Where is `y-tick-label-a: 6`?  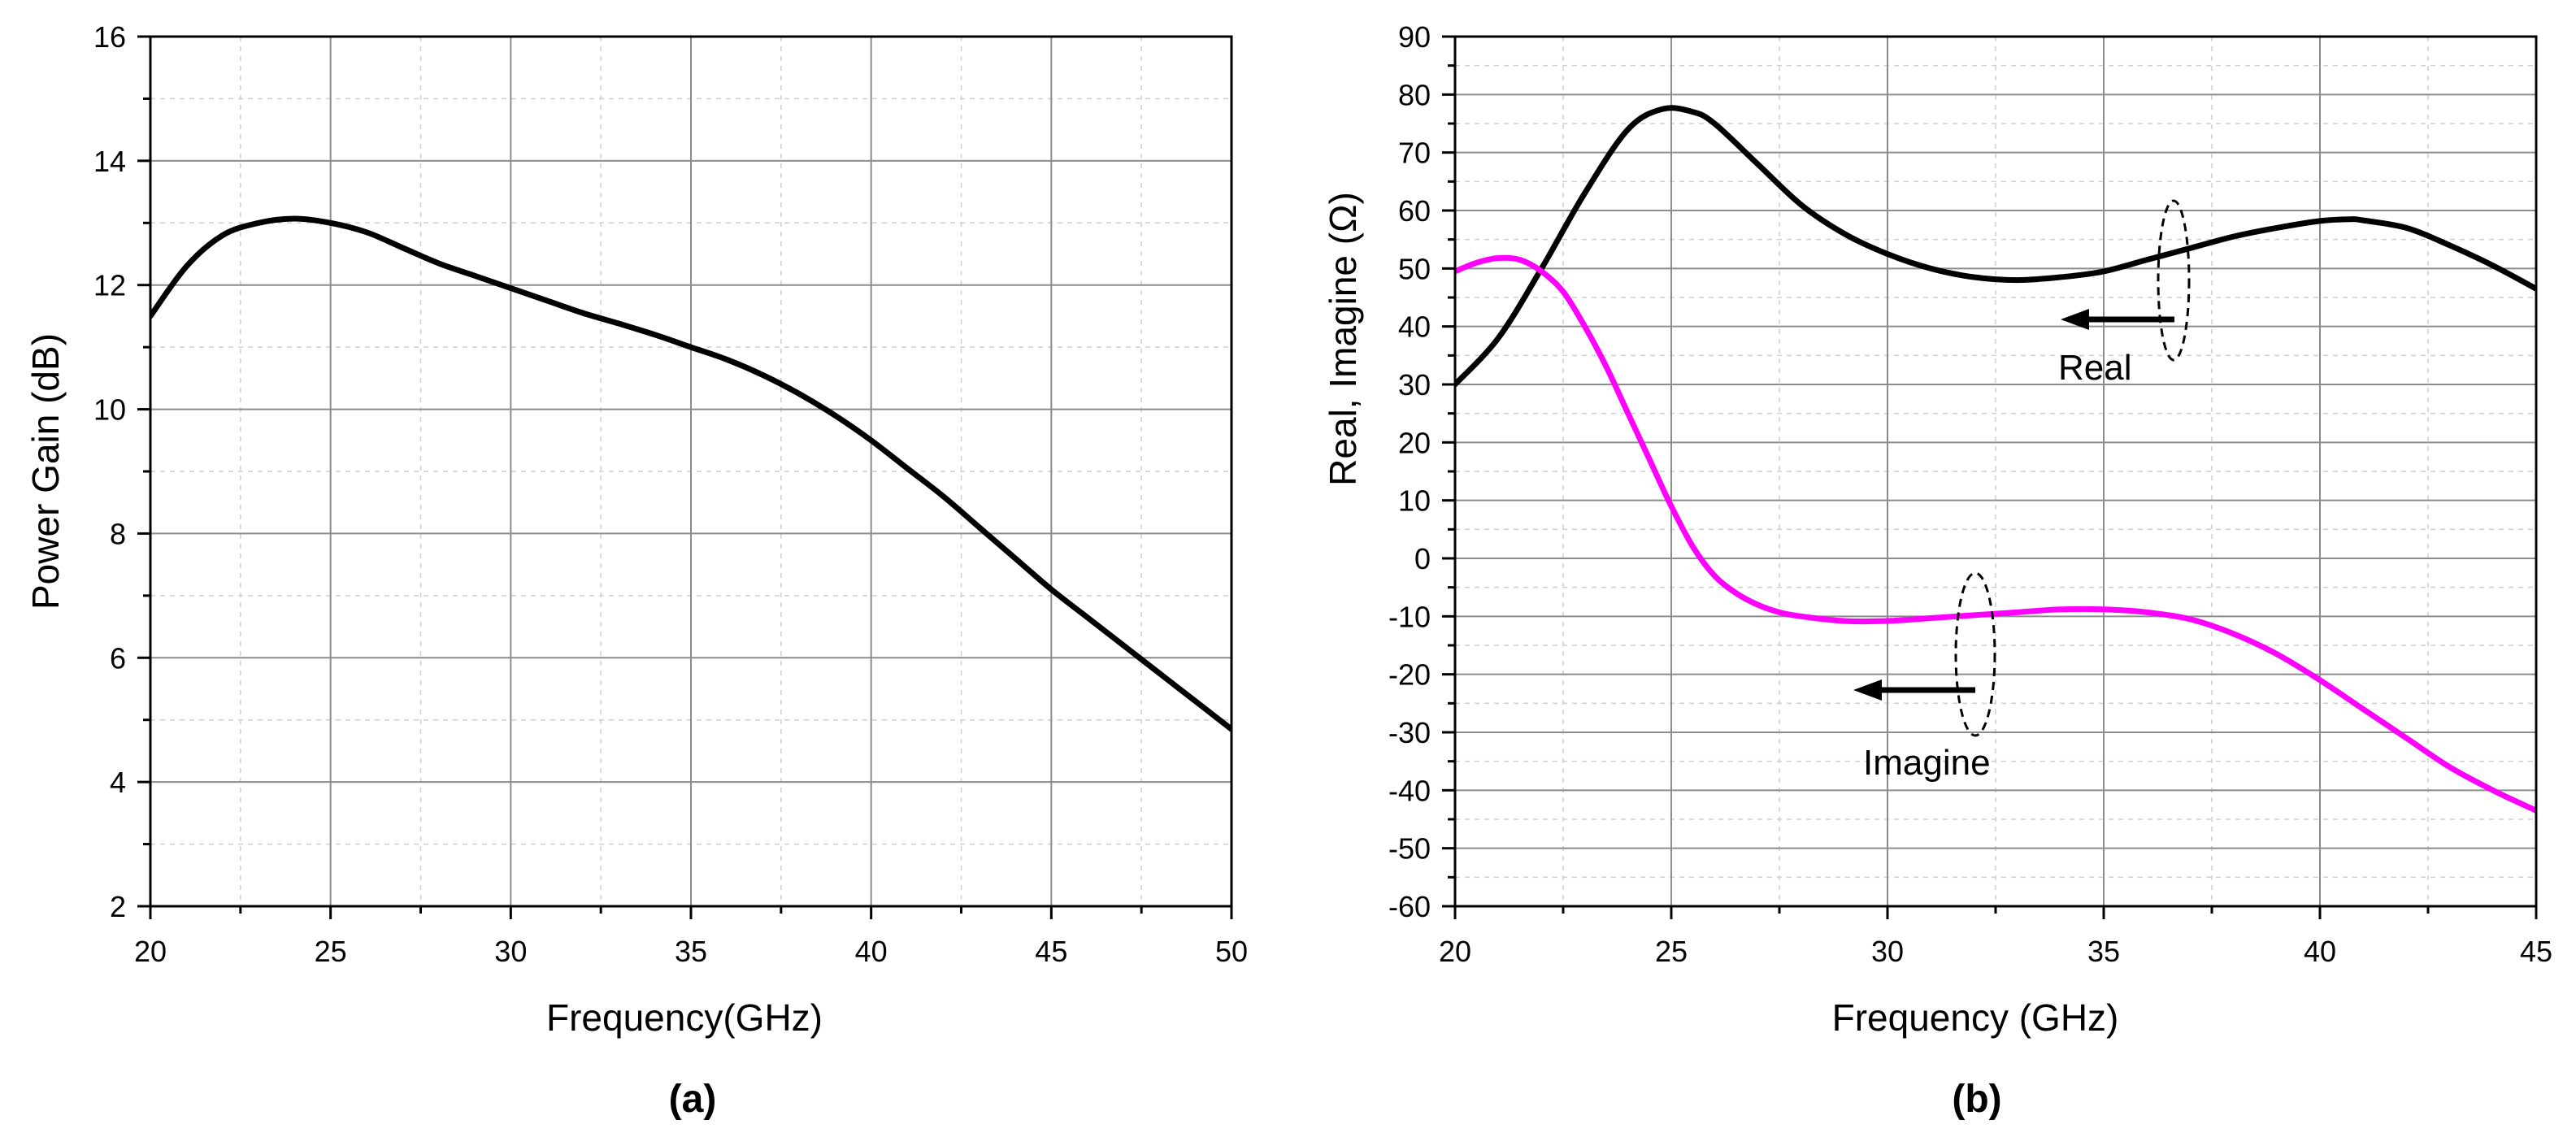 y-tick-label-a: 6 is located at coordinates (118, 658).